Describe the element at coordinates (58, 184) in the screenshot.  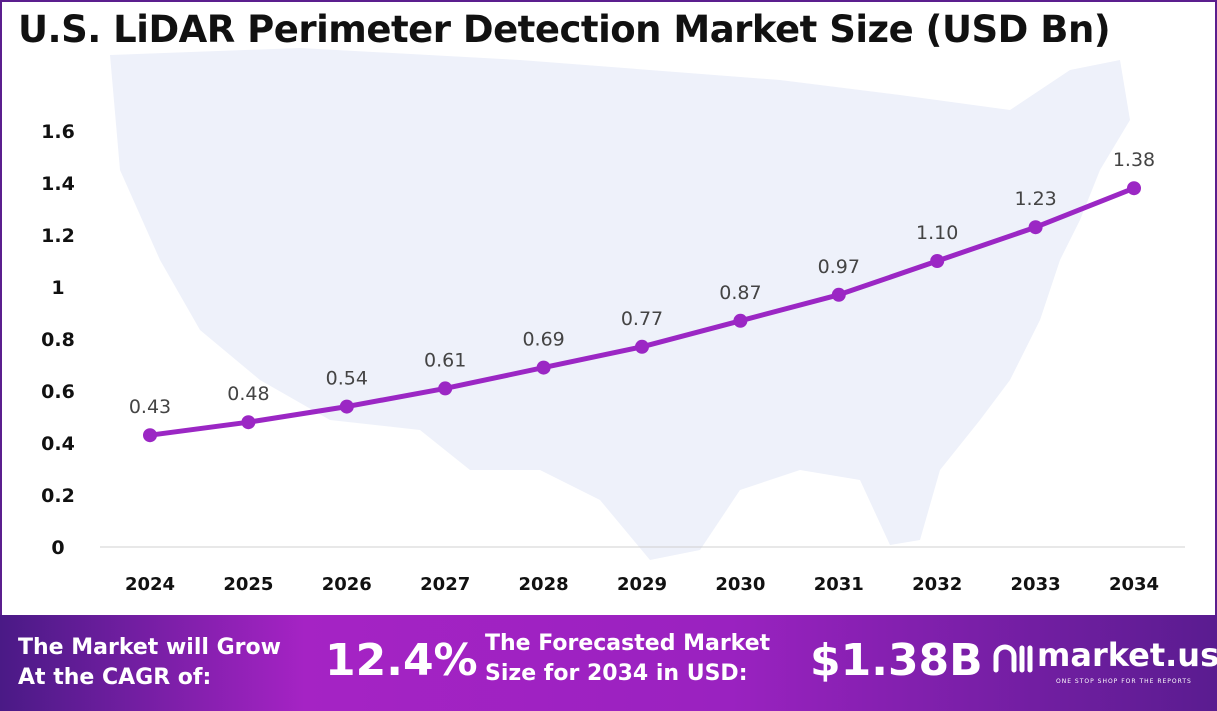
I see `y-tick-label: 1.4` at that location.